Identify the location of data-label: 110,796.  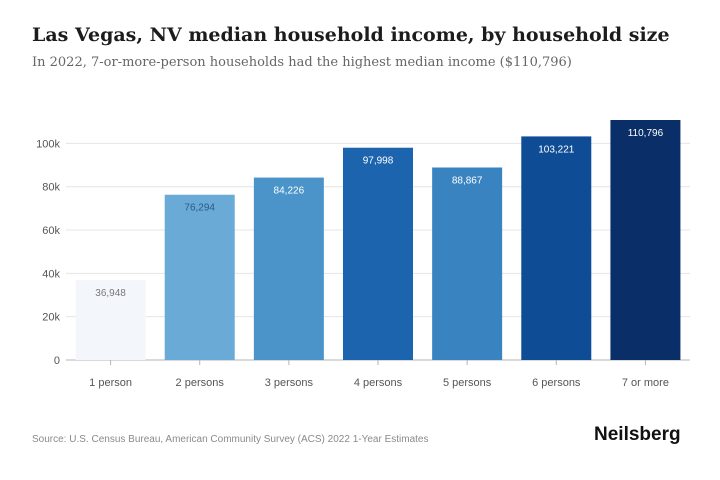
(646, 133).